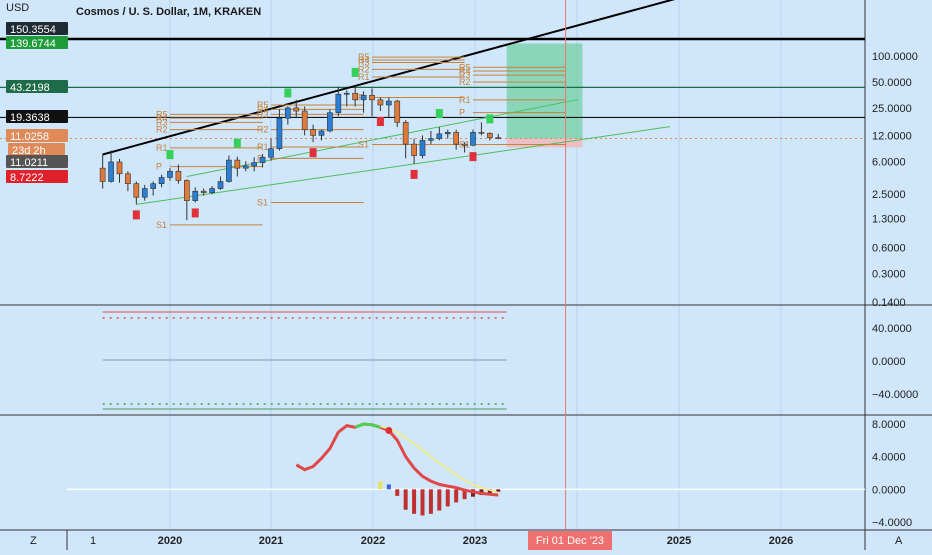 This screenshot has height=555, width=932. What do you see at coordinates (895, 395) in the screenshot?
I see `osc-tick-label: −40.0000` at bounding box center [895, 395].